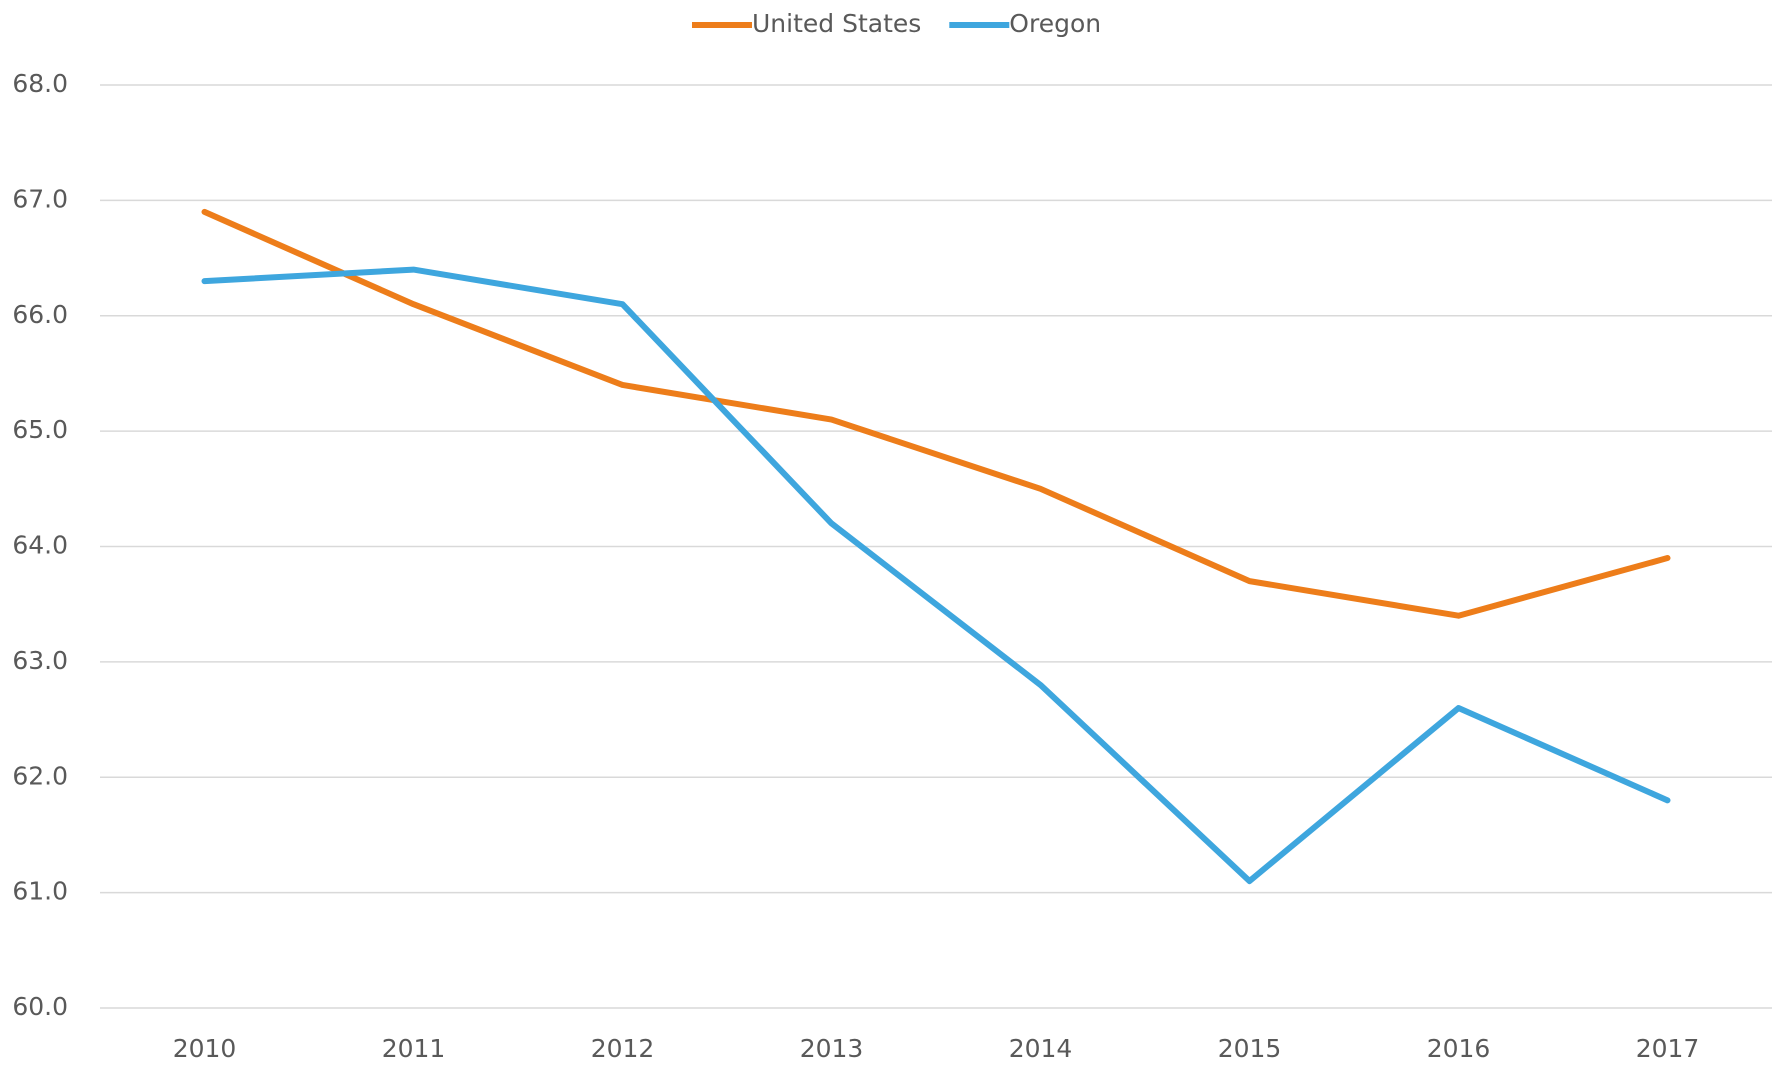  I want to click on y-tick-label: 60.0, so click(40, 1006).